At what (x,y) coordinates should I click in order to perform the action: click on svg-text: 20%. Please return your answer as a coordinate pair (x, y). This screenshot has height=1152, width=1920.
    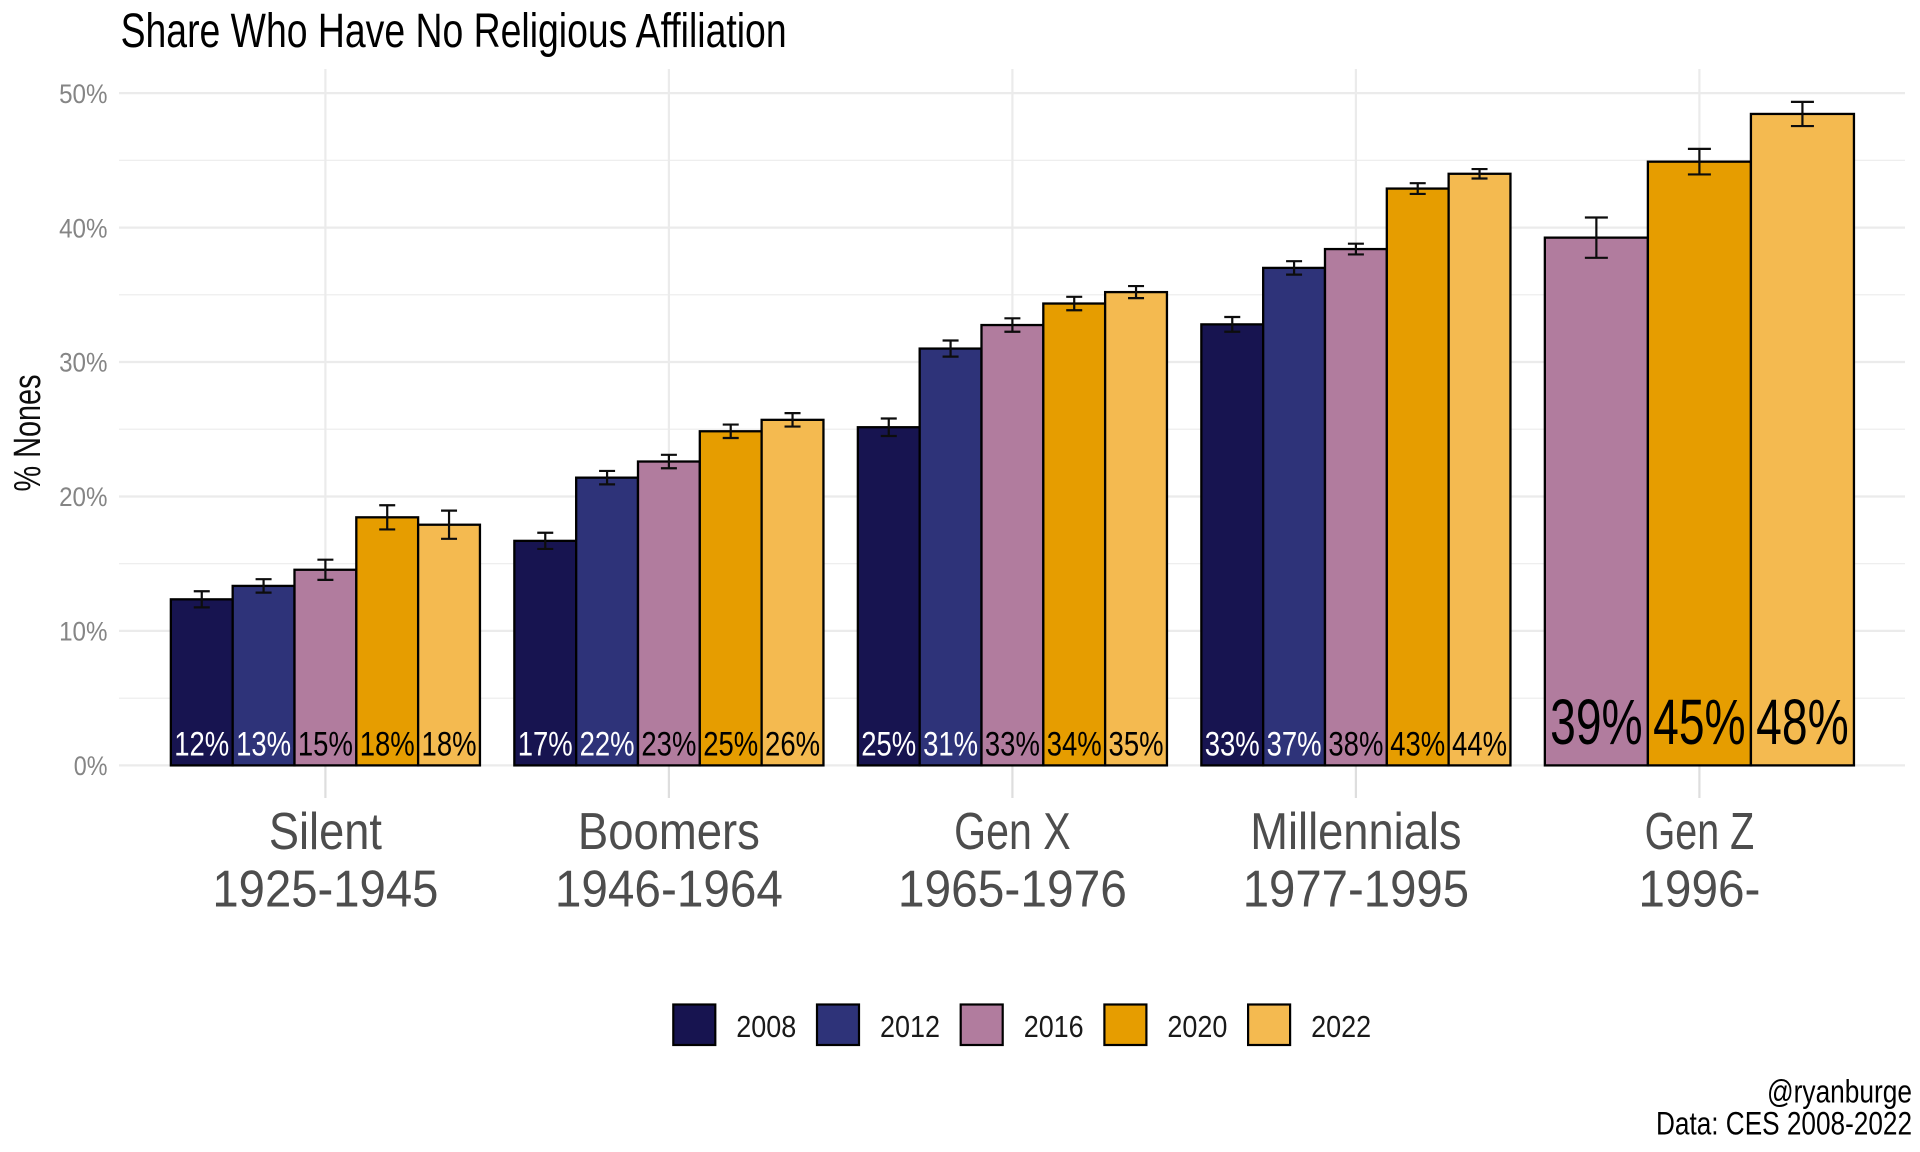
    Looking at the image, I should click on (83, 497).